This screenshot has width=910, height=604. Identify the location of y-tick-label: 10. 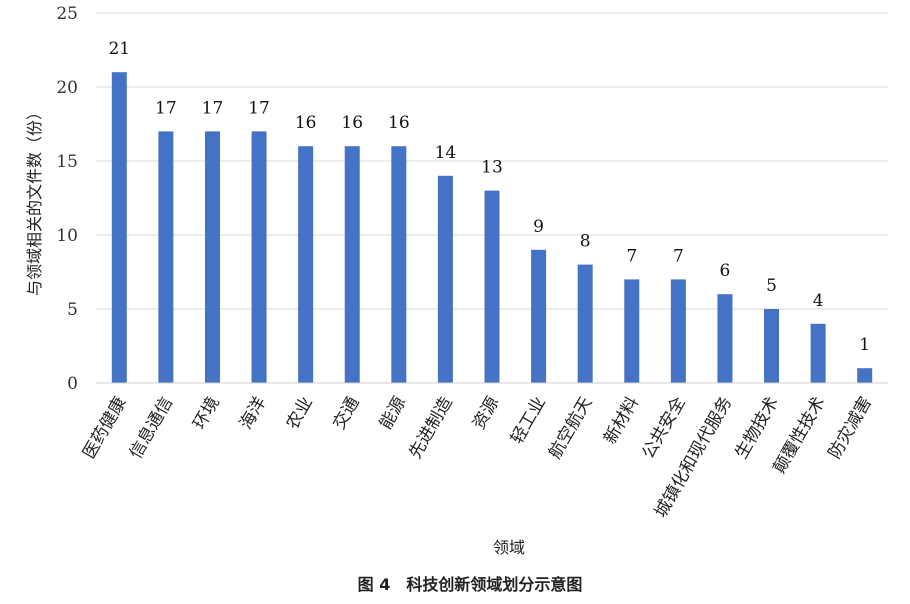
(67, 236).